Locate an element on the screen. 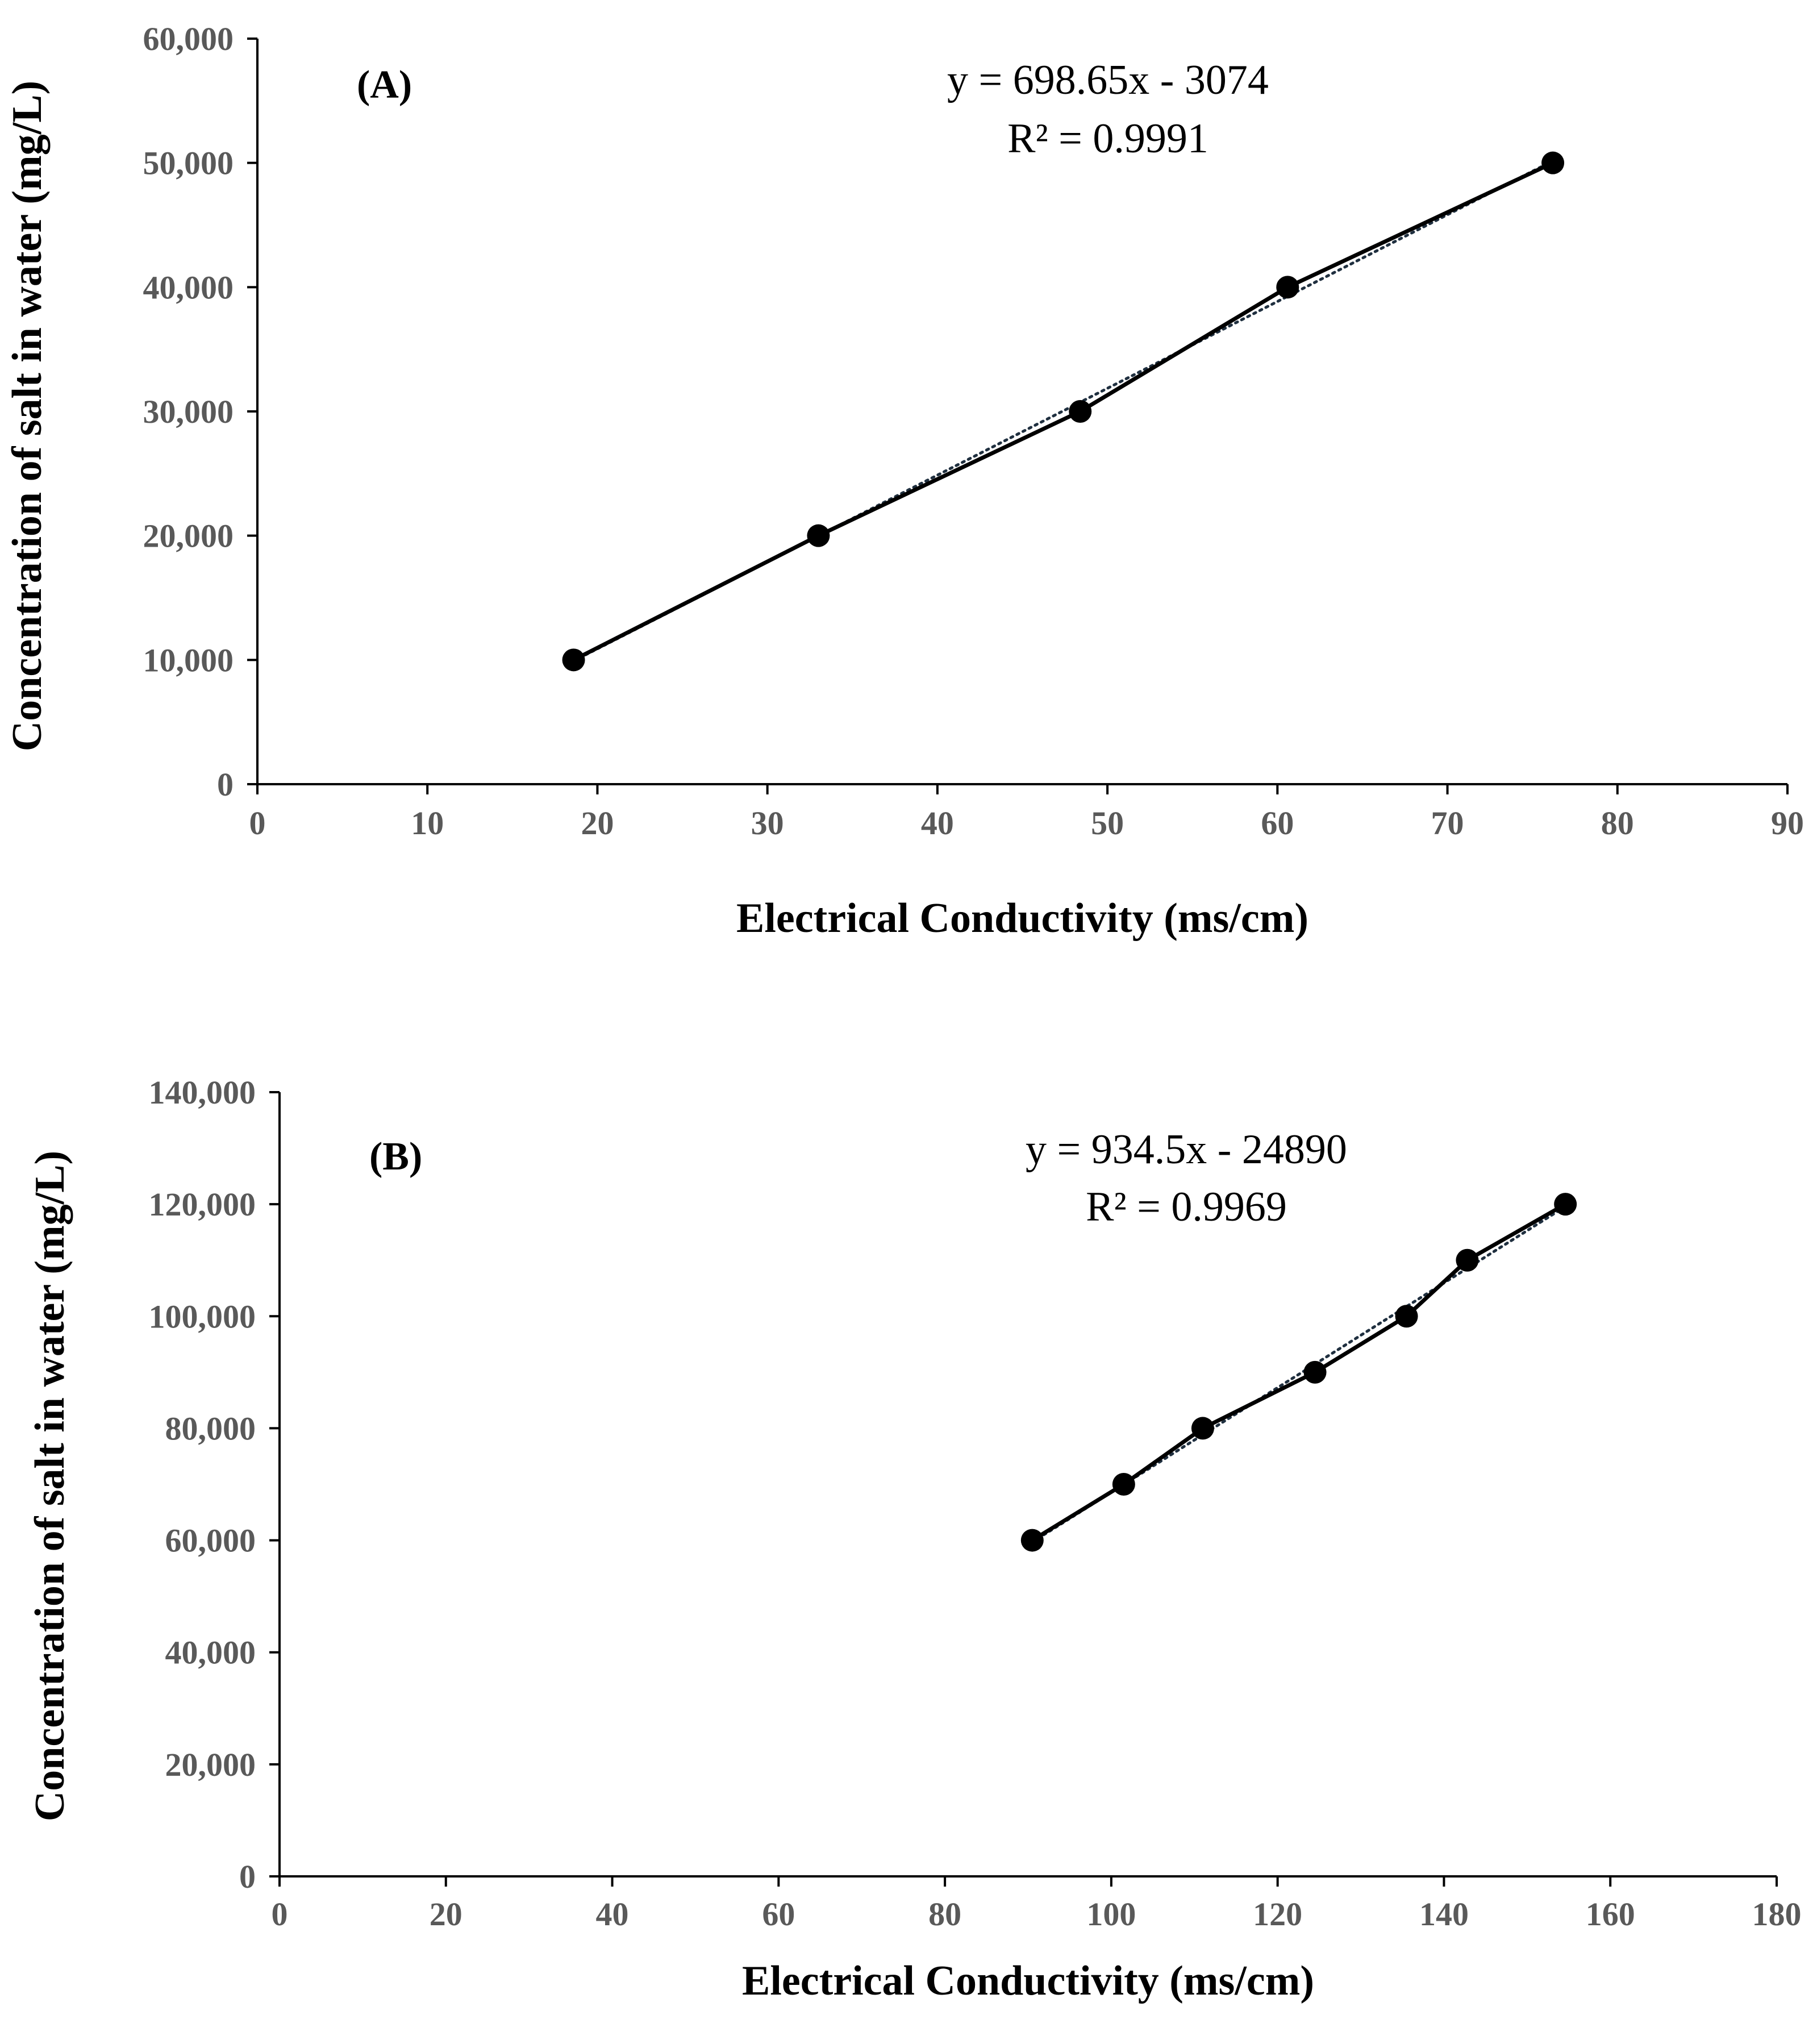 The height and width of the screenshot is (2044, 1817). x-tick-label: 100 is located at coordinates (1111, 1914).